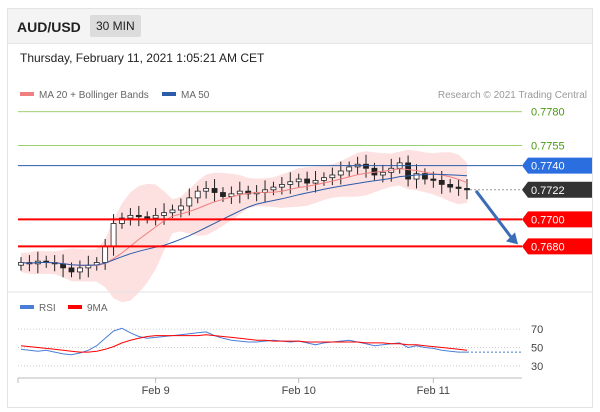  I want to click on ma9-legend-label: 9MA, so click(97, 308).